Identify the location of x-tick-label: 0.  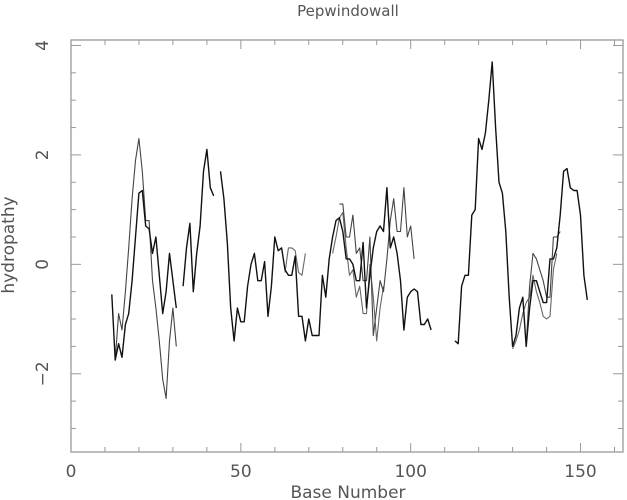
(71, 472).